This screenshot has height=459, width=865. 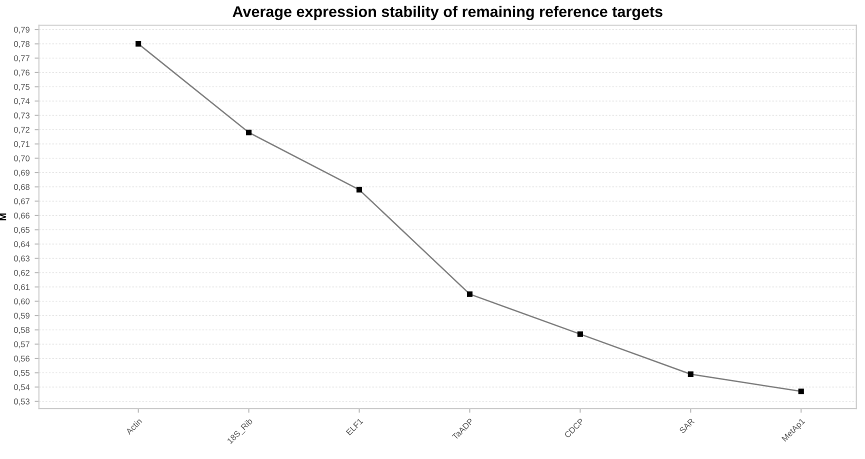 I want to click on y-tick-label: 0,61, so click(x=22, y=288).